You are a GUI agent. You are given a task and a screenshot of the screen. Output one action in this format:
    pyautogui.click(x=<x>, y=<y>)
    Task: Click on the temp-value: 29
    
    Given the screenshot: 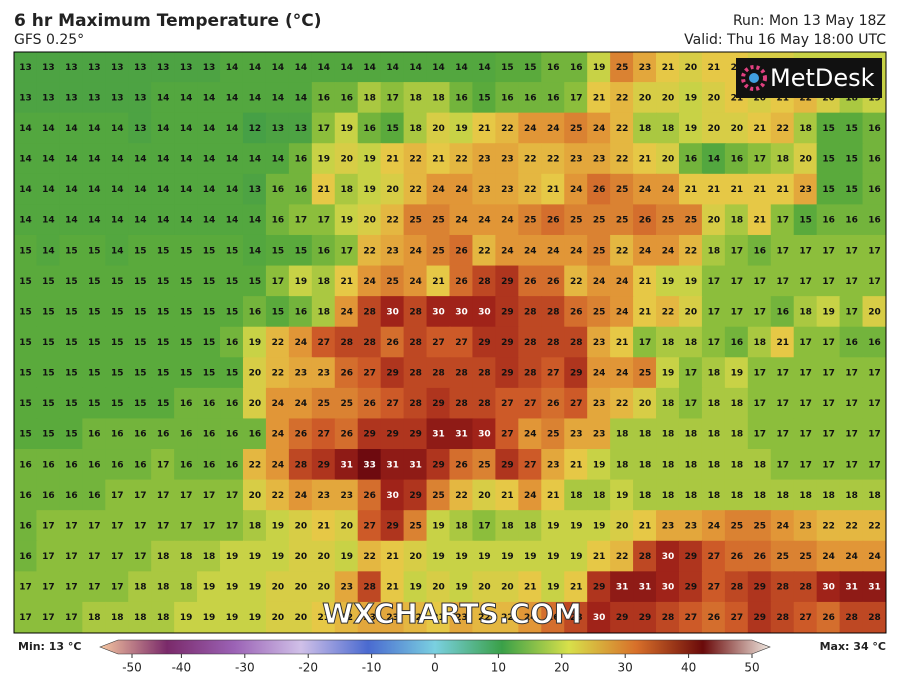 What is the action you would take?
    pyautogui.click(x=507, y=282)
    